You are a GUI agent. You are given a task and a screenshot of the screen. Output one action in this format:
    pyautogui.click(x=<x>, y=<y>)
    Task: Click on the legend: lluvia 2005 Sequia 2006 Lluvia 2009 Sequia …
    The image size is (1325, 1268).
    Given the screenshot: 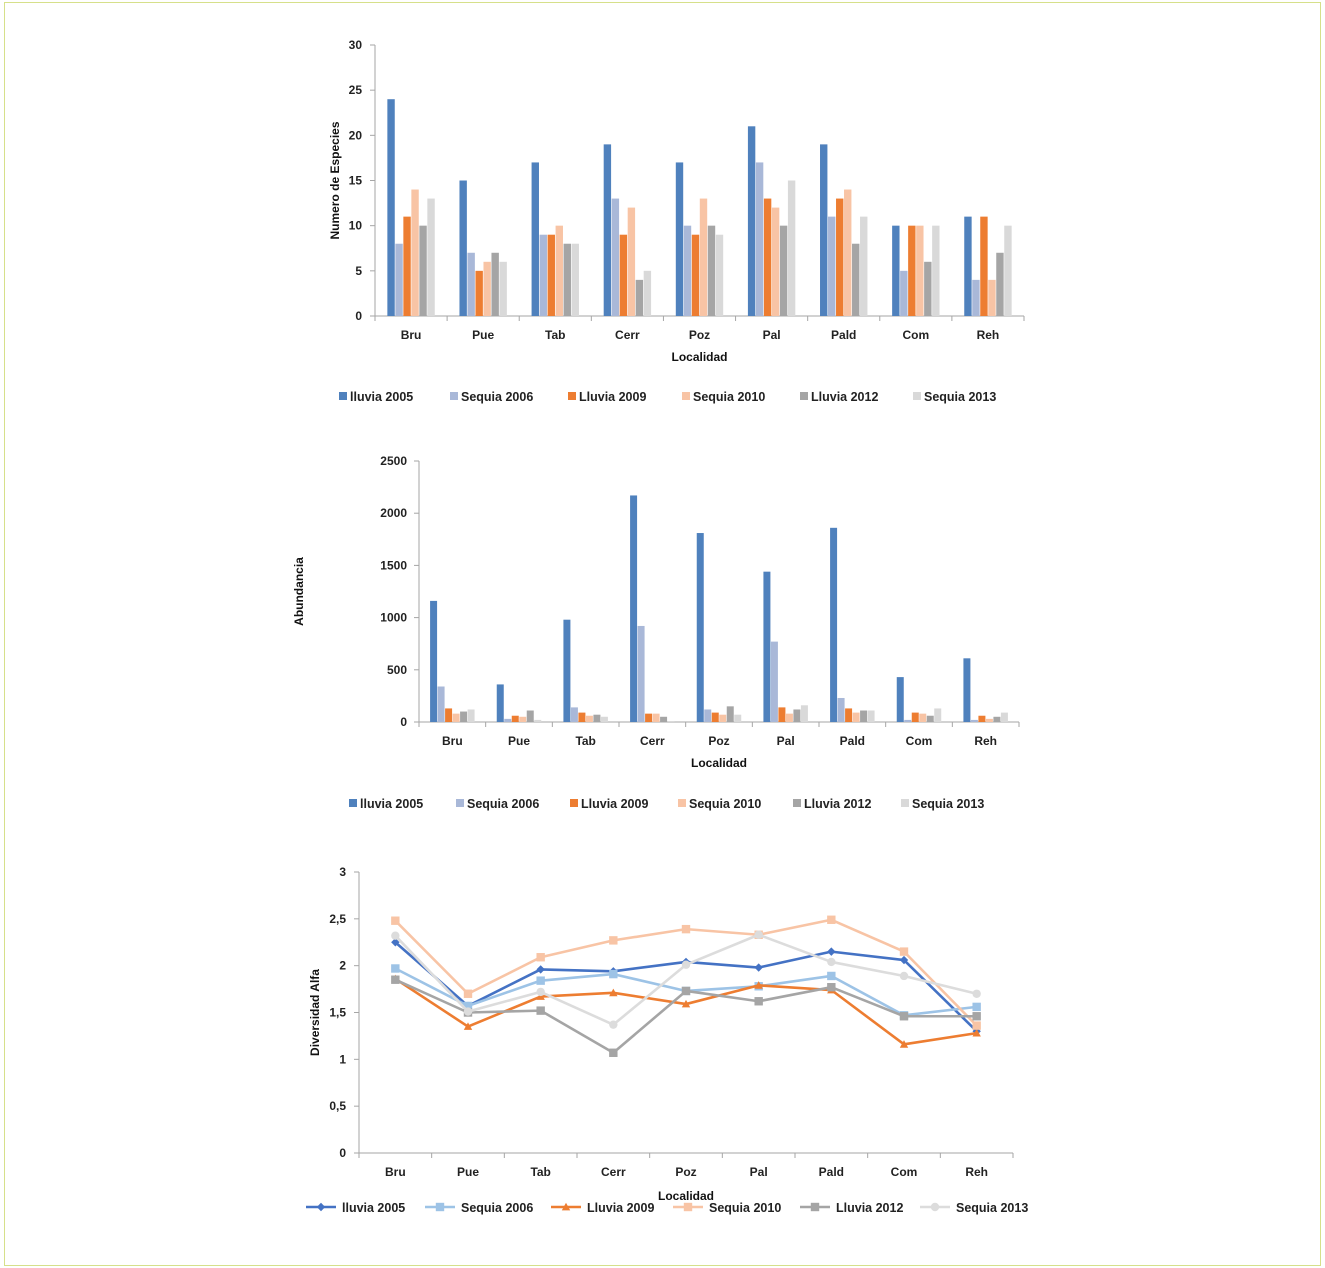 What is the action you would take?
    pyautogui.click(x=667, y=397)
    